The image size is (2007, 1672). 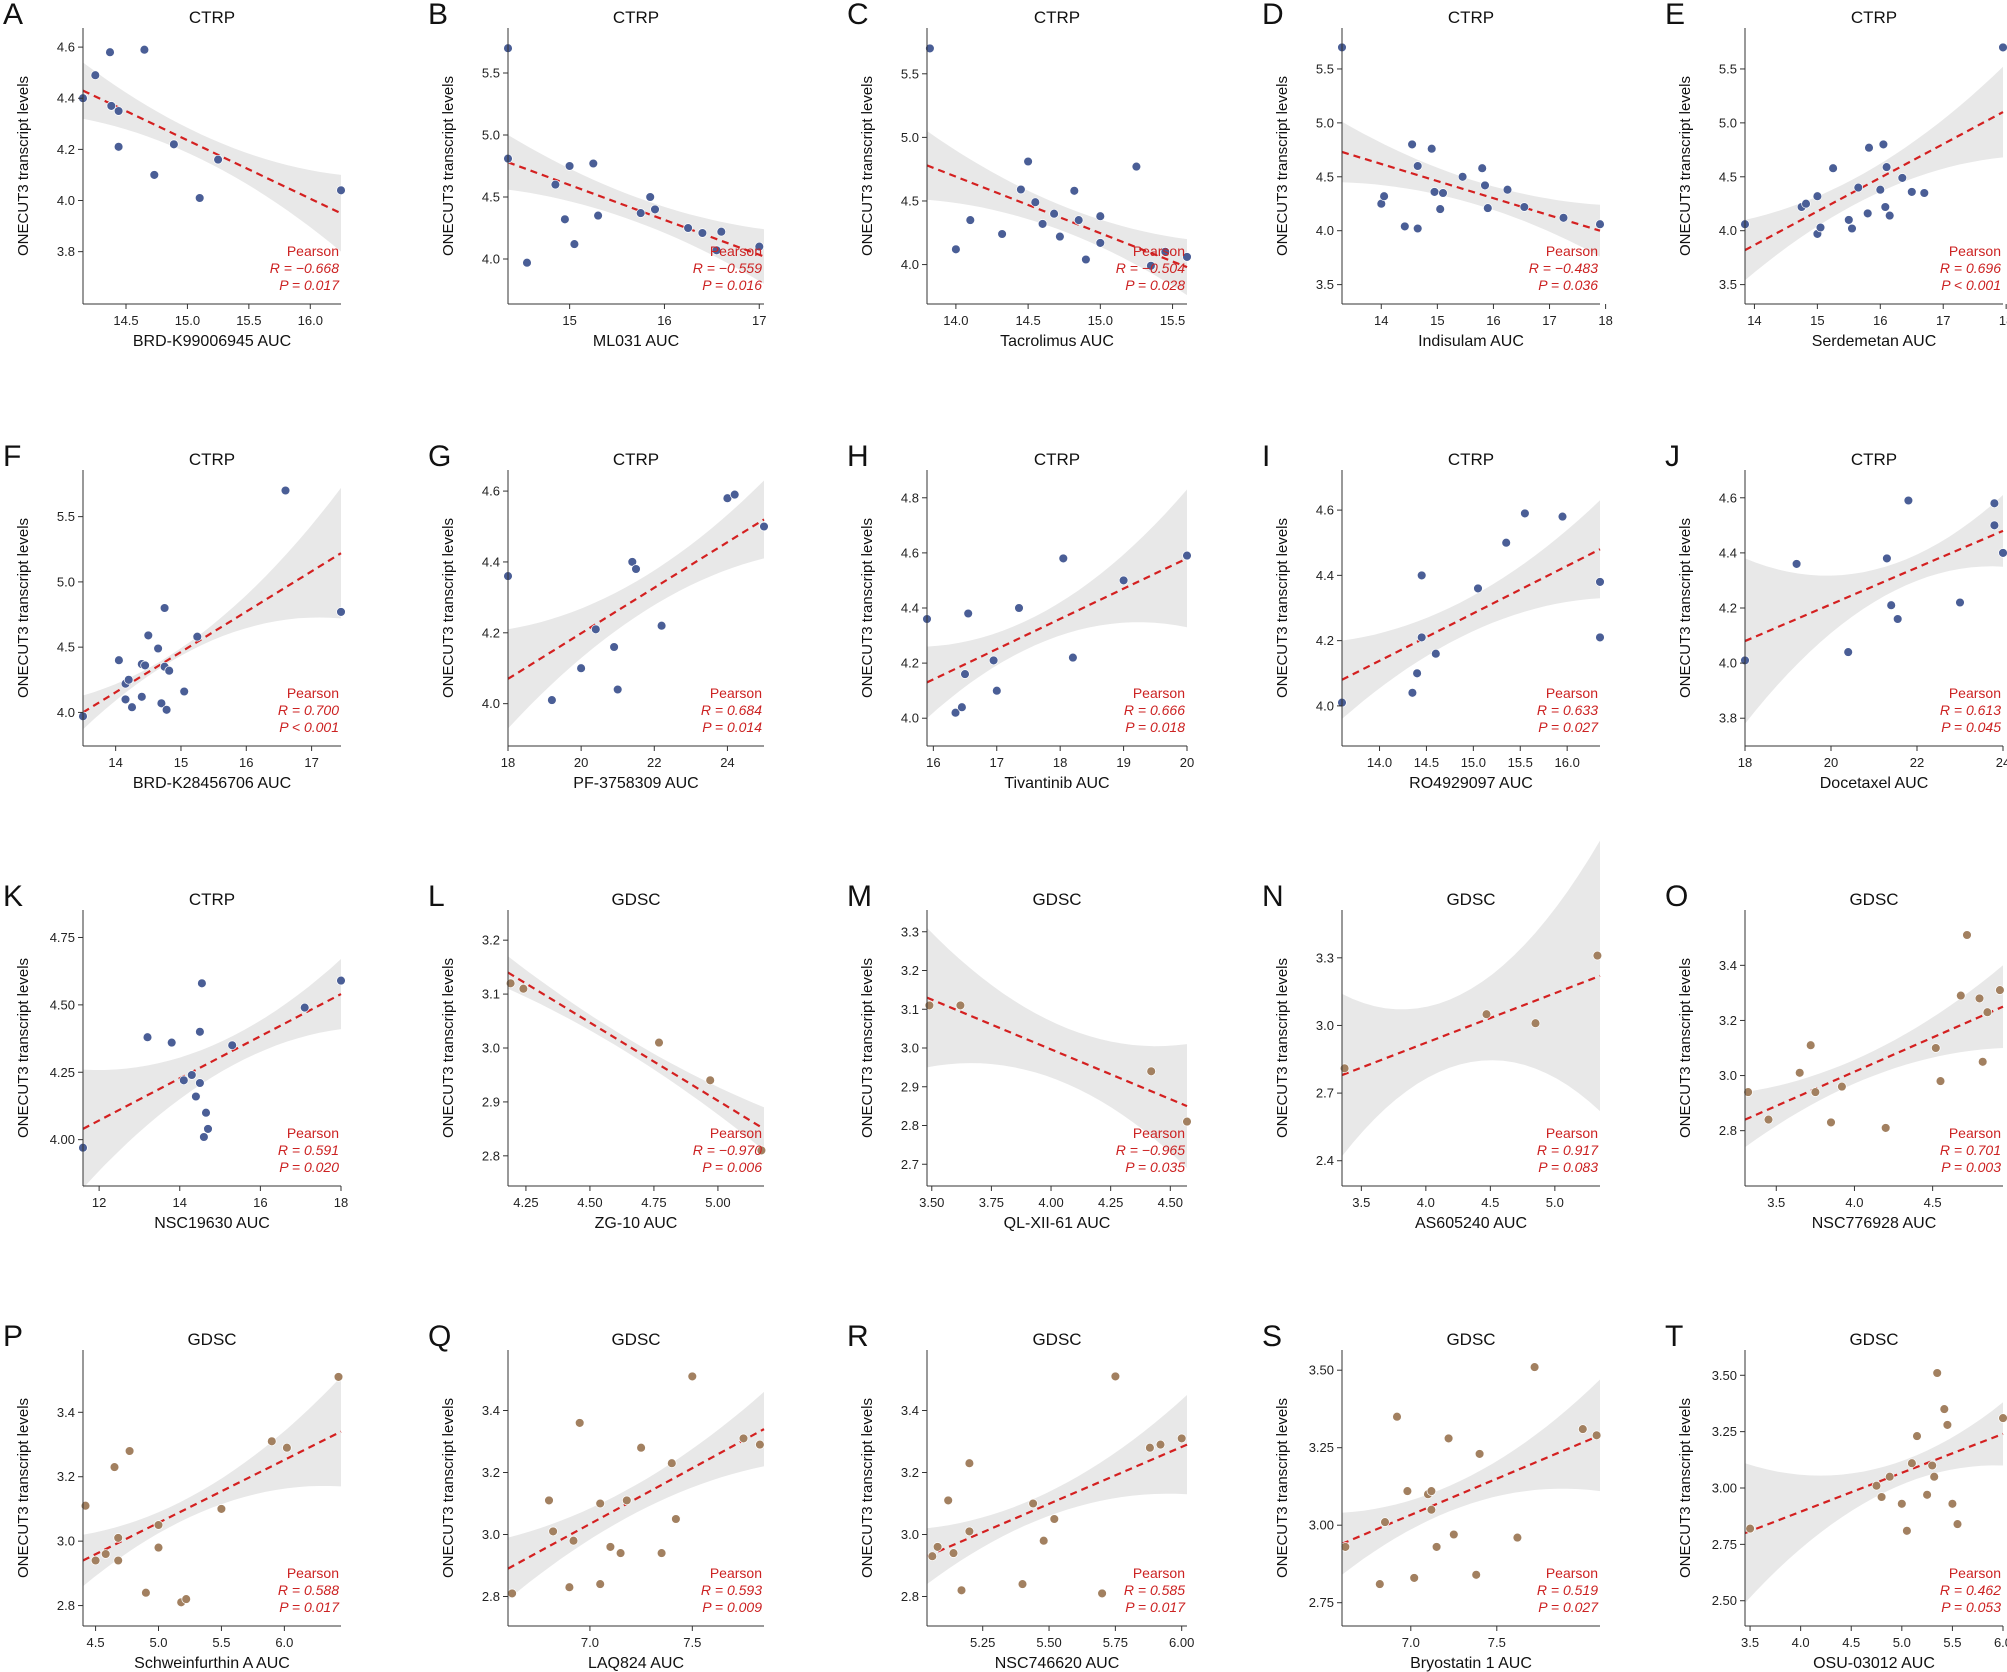 I want to click on x-tick-label: 4.0, so click(x=1426, y=1202).